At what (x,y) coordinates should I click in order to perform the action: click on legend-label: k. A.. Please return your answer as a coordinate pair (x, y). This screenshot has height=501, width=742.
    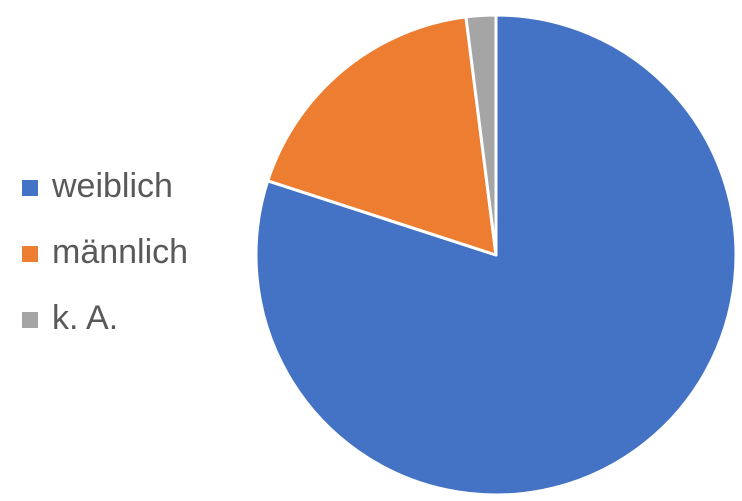
    Looking at the image, I should click on (85, 318).